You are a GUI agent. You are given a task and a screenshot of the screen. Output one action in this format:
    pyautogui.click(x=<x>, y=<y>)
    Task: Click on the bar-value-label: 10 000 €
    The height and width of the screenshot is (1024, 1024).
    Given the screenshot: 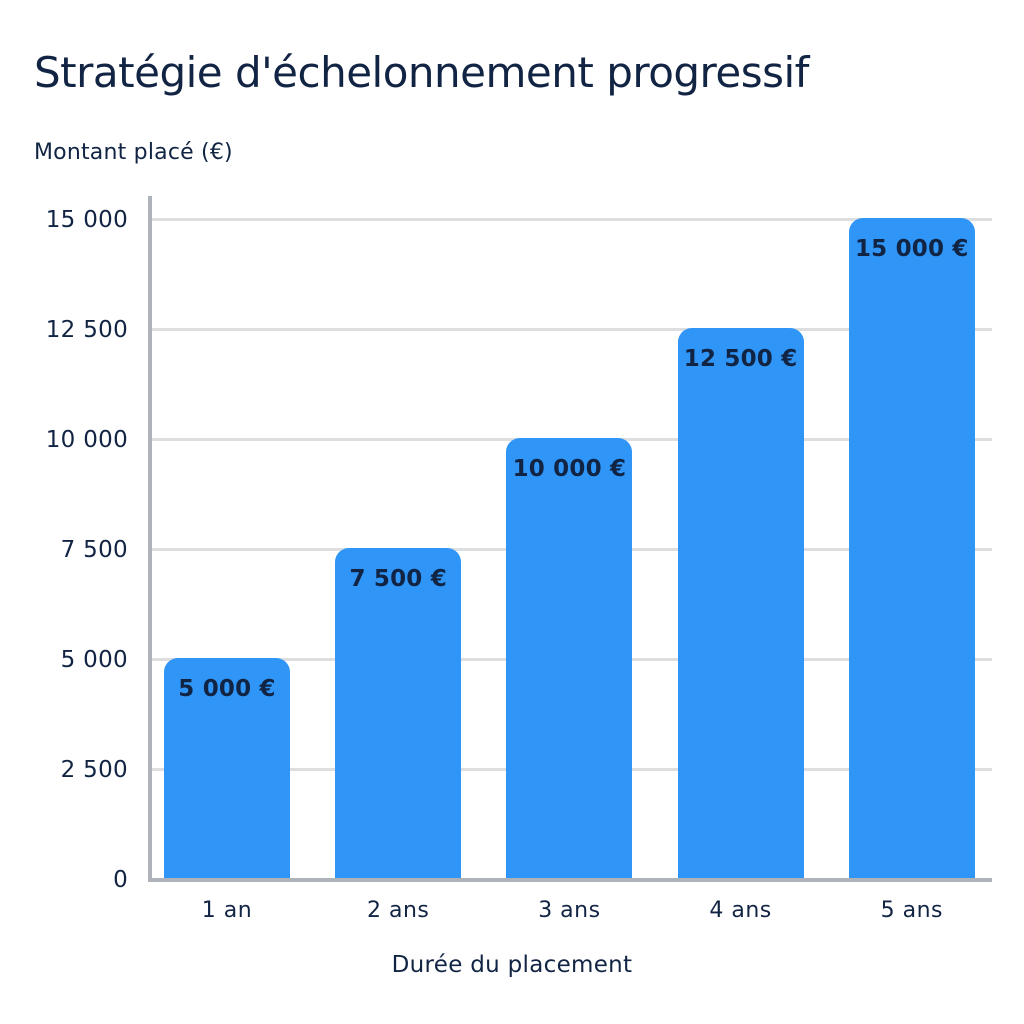 What is the action you would take?
    pyautogui.click(x=569, y=469)
    